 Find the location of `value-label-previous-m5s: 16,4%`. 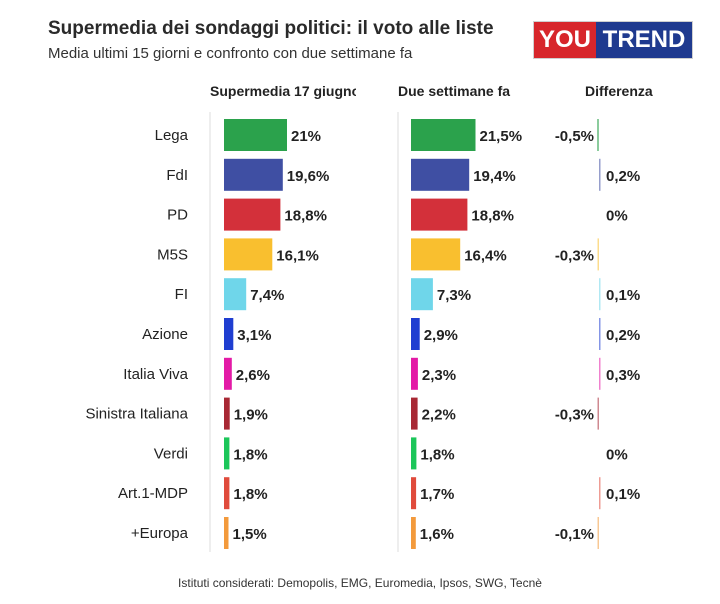

value-label-previous-m5s: 16,4% is located at coordinates (485, 255).